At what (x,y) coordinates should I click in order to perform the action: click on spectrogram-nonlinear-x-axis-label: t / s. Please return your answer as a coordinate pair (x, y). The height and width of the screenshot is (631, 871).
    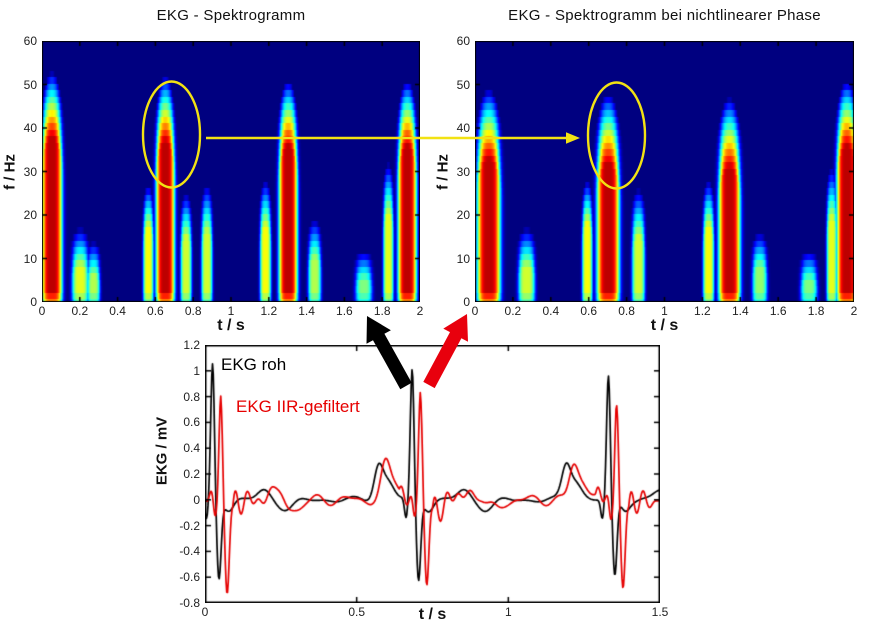
    Looking at the image, I should click on (664, 325).